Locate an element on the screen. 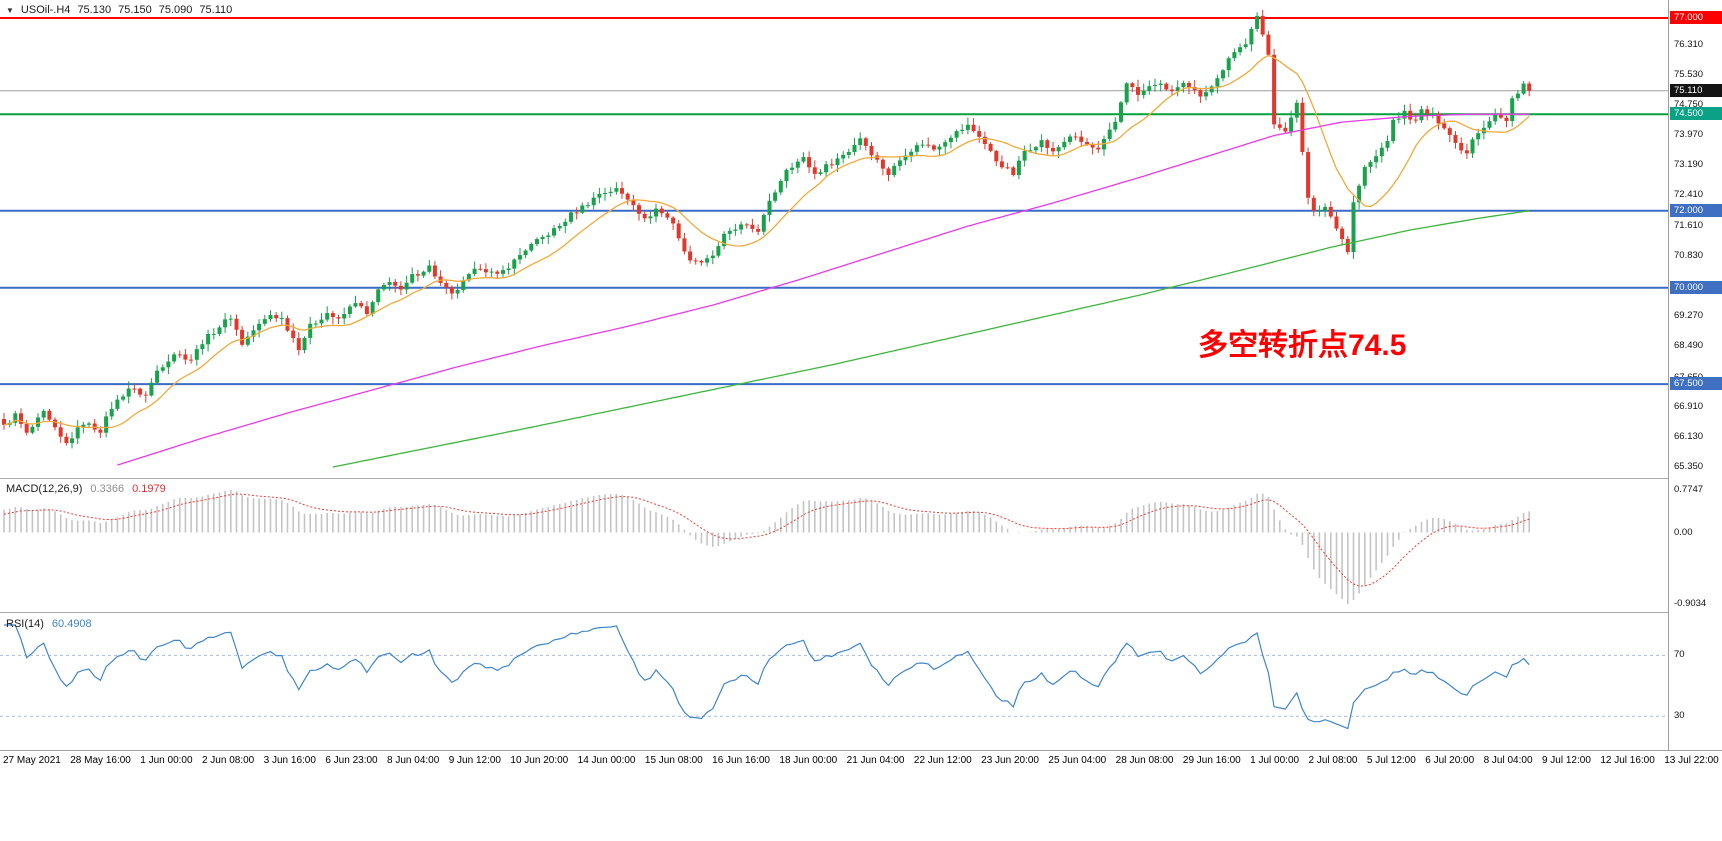 The height and width of the screenshot is (841, 1722). time-axis-label: 1 Jul 00:00 is located at coordinates (1275, 760).